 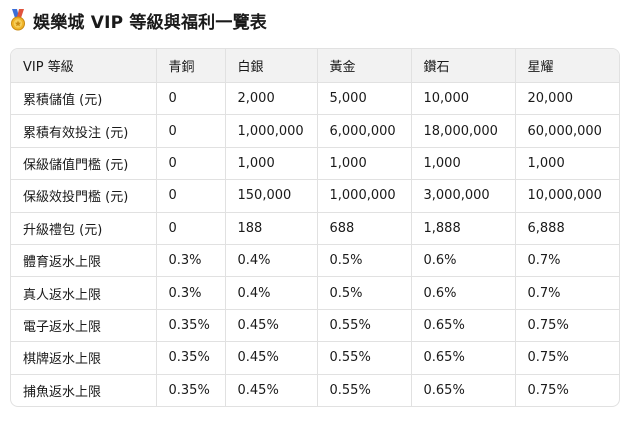 I want to click on row-label: 升級禮包 (元), so click(x=84, y=228).